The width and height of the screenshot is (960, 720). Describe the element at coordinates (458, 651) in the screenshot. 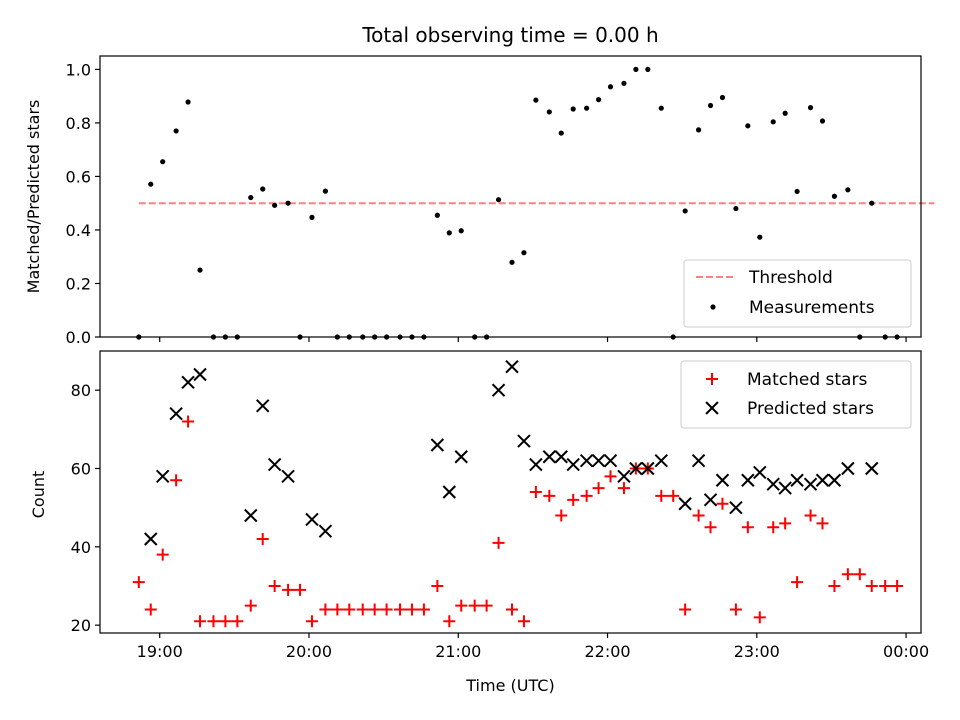

I see `count-x-tick-label: 21:00` at that location.